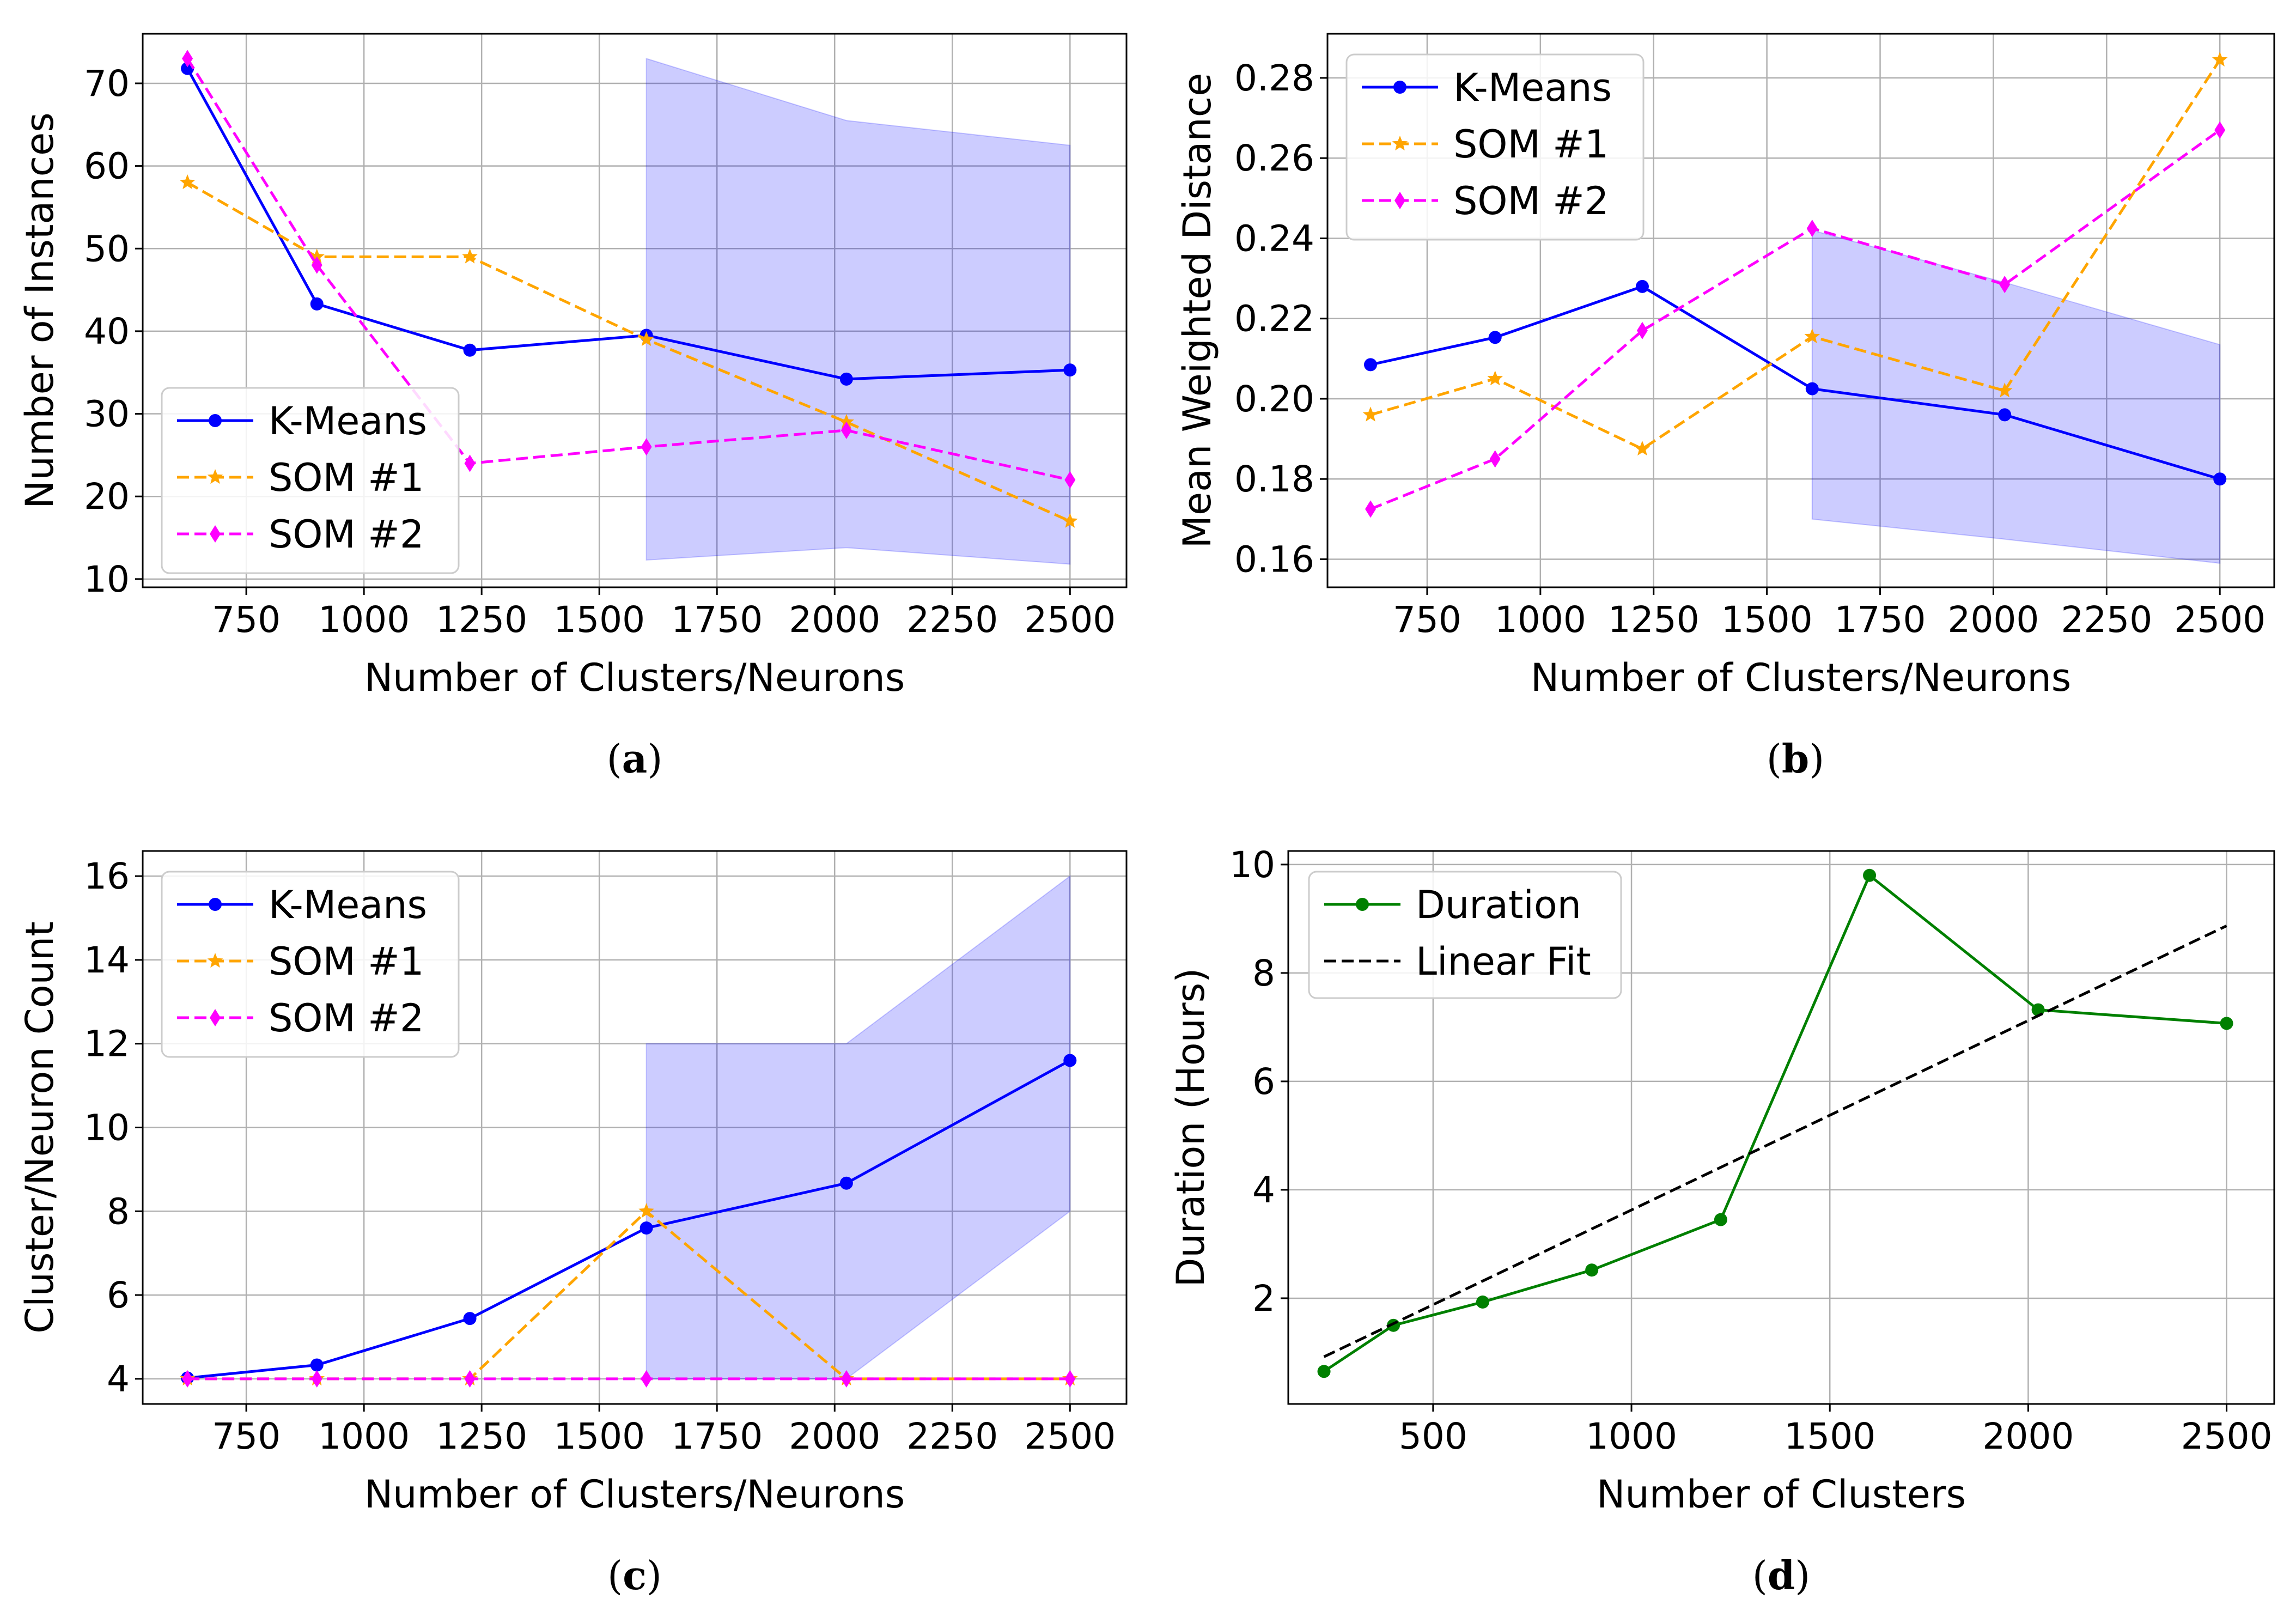  Describe the element at coordinates (107, 579) in the screenshot. I see `panel-a-ytick-label-0: 10` at that location.